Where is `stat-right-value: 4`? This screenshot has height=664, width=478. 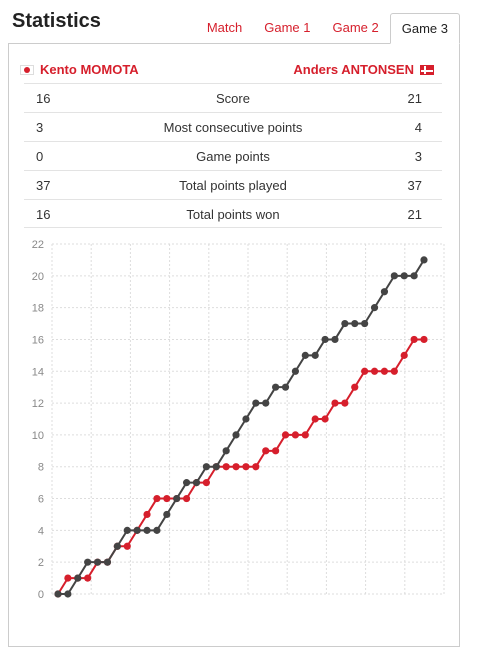
stat-right-value: 4 is located at coordinates (418, 127).